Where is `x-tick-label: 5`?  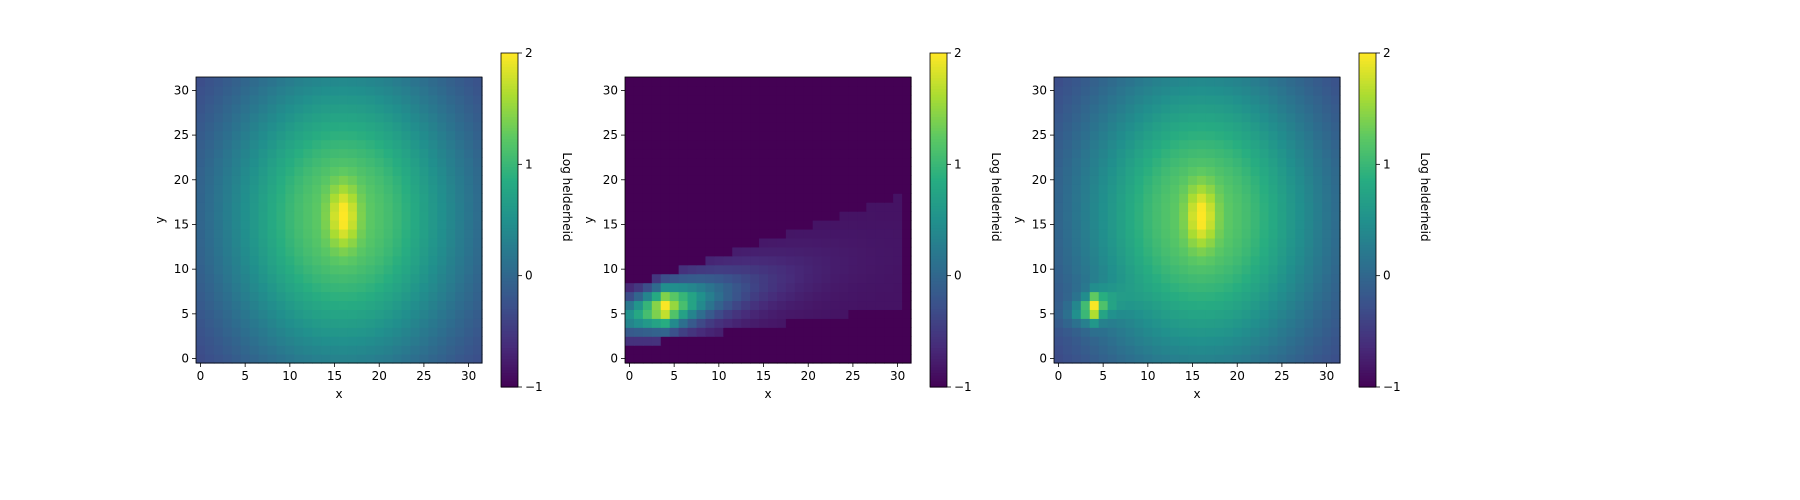
x-tick-label: 5 is located at coordinates (674, 376).